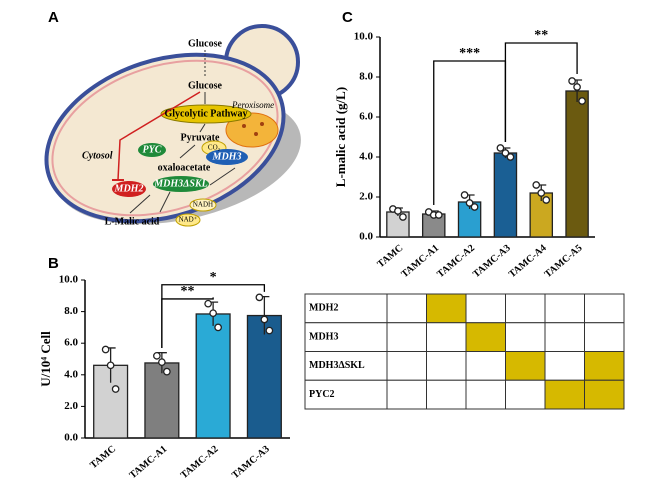 The width and height of the screenshot is (653, 482). Describe the element at coordinates (132, 221) in the screenshot. I see `diagram-label: L-Malic acid` at that location.